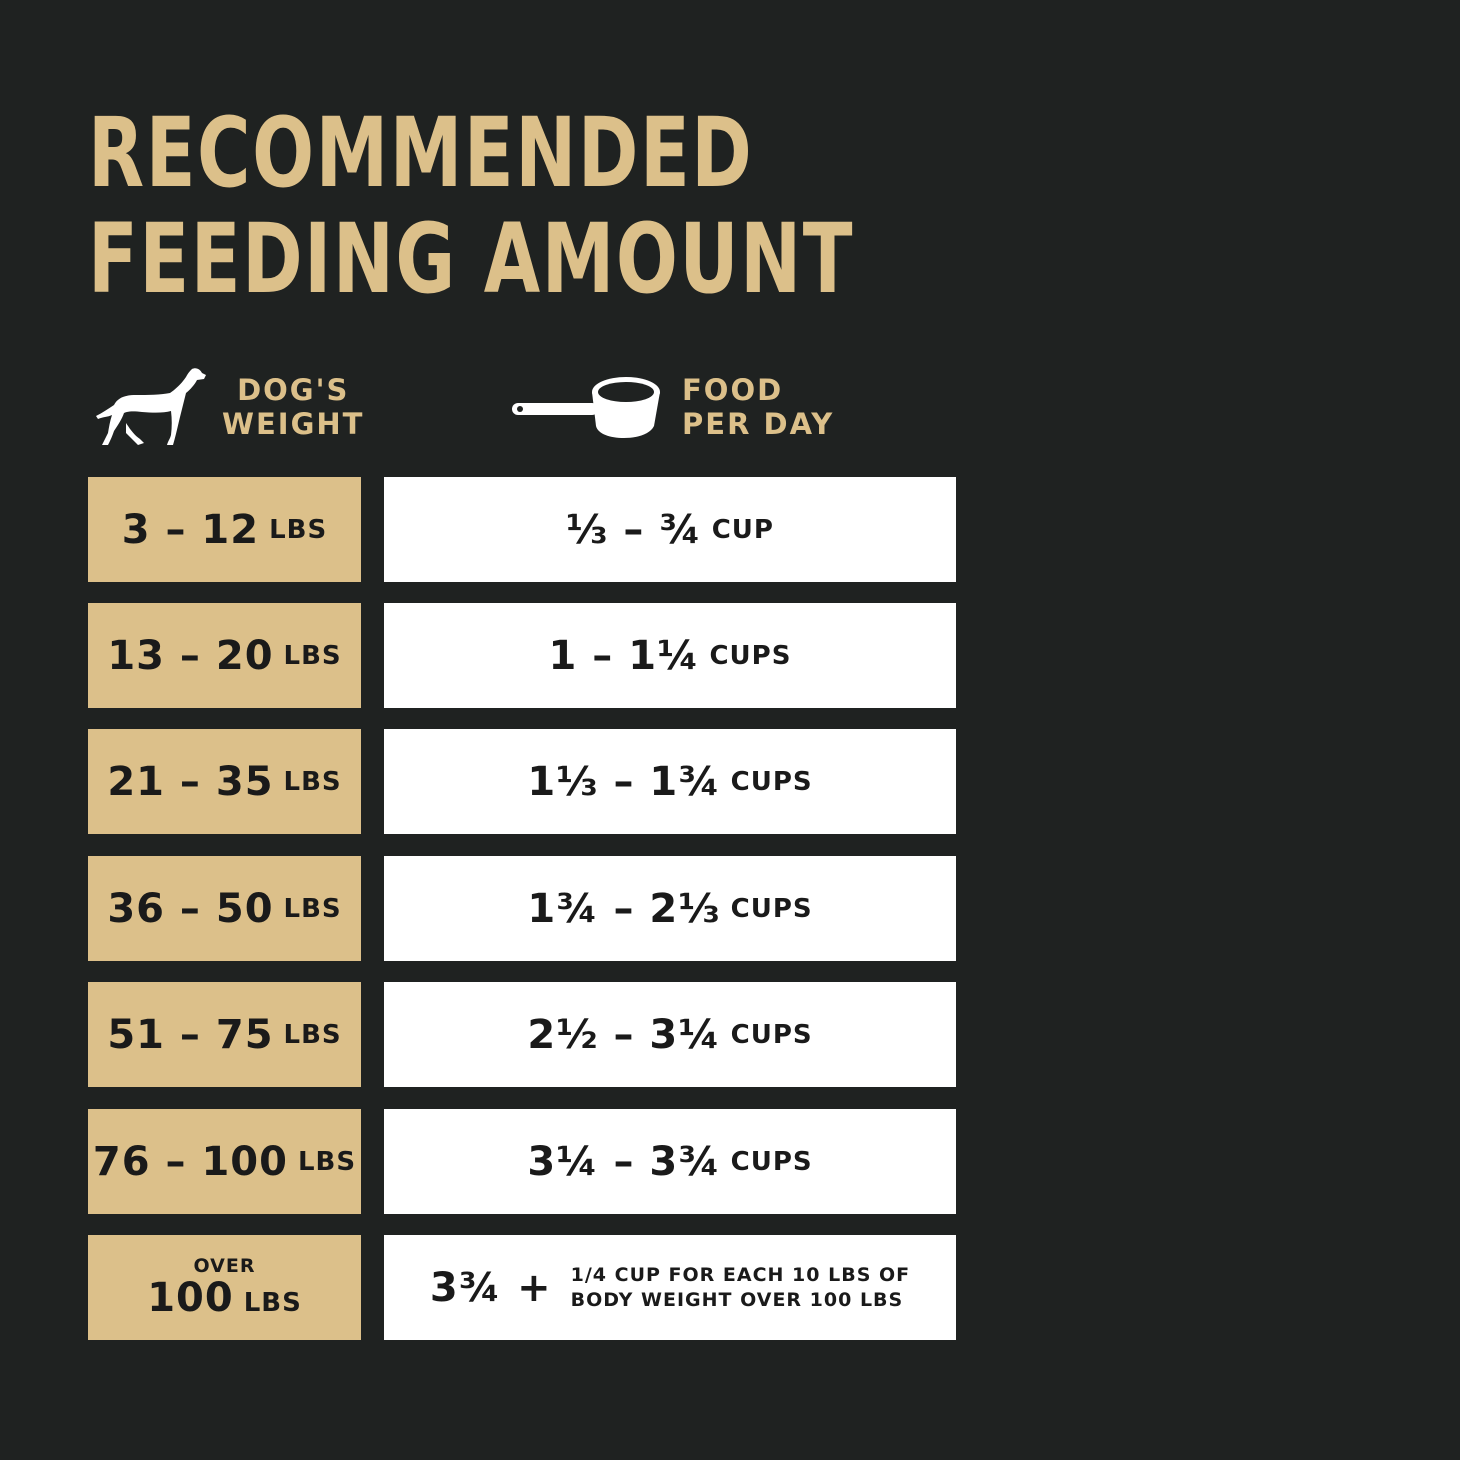 This screenshot has width=1460, height=1460. Describe the element at coordinates (624, 1034) in the screenshot. I see `food-amount: 2½ – 3¼` at that location.